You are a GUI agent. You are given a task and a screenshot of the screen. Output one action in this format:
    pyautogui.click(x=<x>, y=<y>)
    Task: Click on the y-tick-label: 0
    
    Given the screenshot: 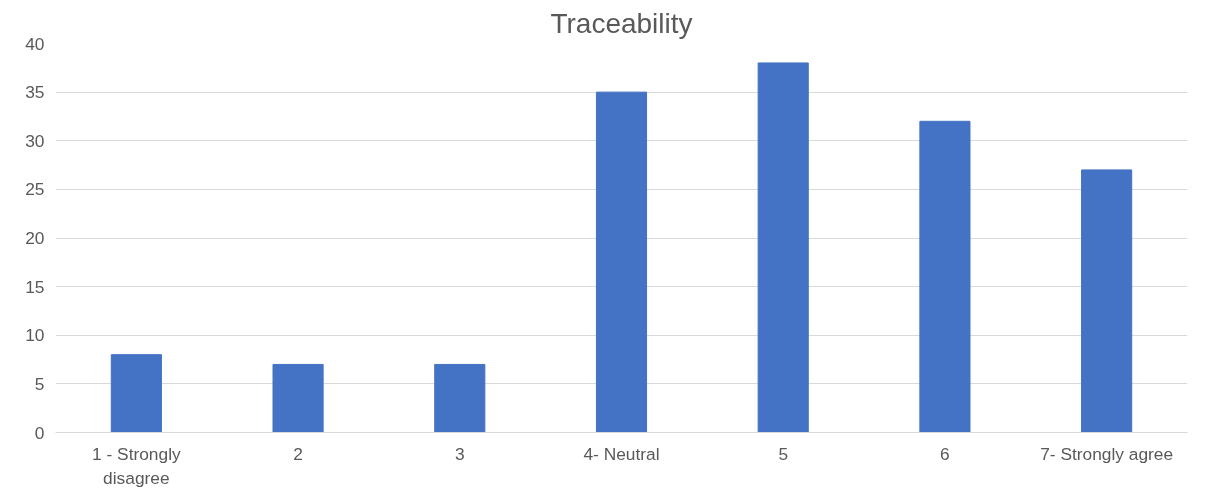 What is the action you would take?
    pyautogui.click(x=39, y=432)
    